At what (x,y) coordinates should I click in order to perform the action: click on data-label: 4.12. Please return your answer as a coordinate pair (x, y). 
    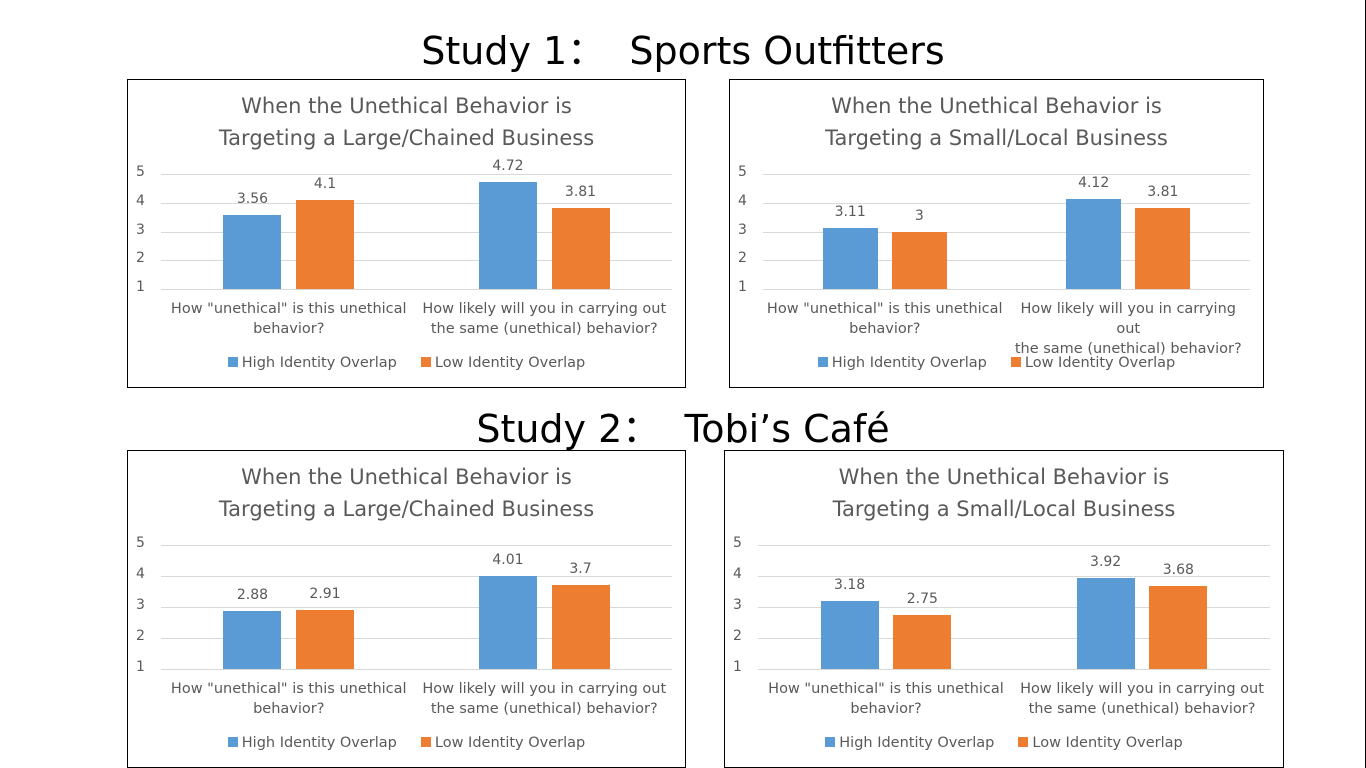
    Looking at the image, I should click on (1094, 183).